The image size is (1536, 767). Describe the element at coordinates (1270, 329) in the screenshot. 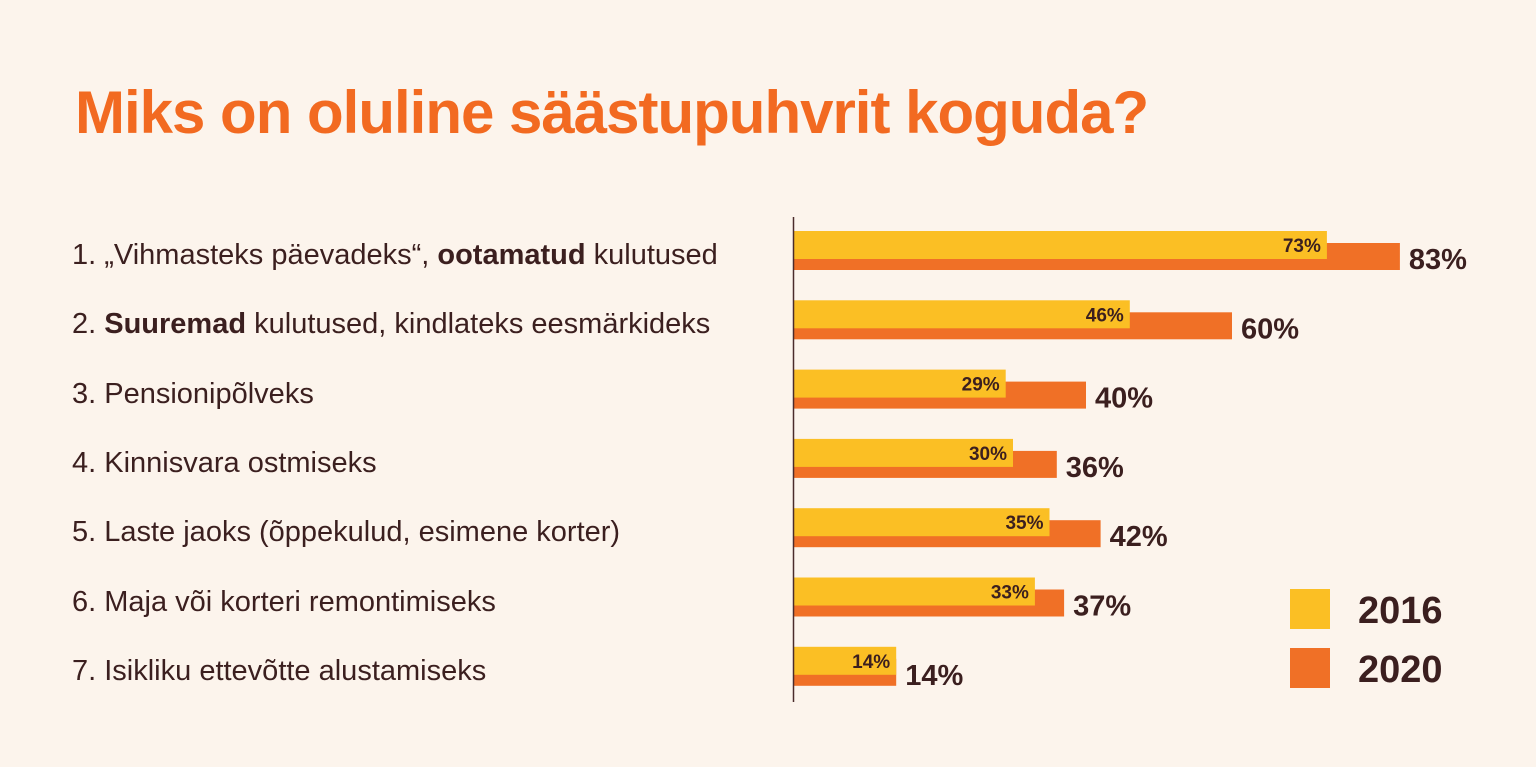

I see `data-label-2020: 60%` at that location.